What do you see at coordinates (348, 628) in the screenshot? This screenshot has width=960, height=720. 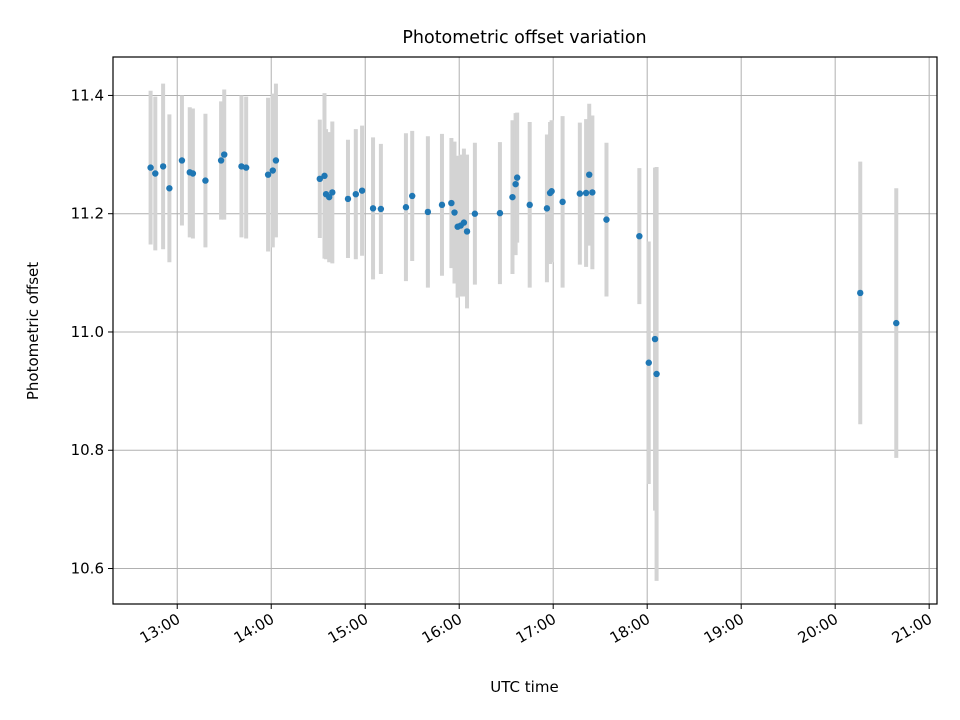 I see `x-tick-label: 15:00` at bounding box center [348, 628].